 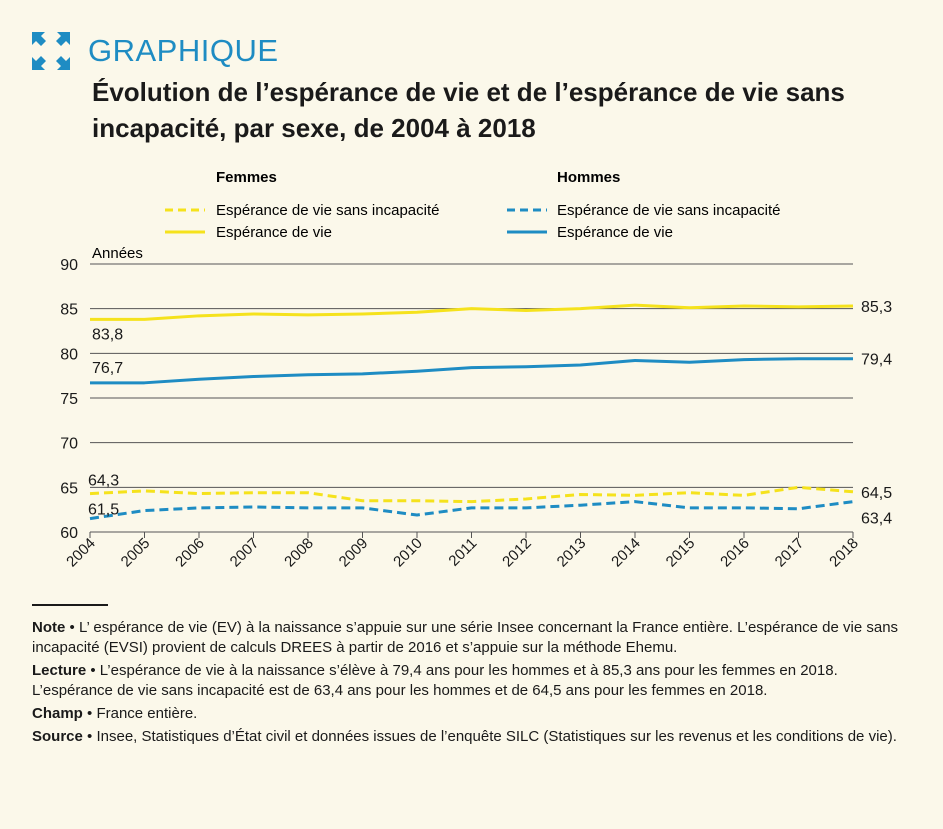 I want to click on expand-icon, so click(x=51, y=51).